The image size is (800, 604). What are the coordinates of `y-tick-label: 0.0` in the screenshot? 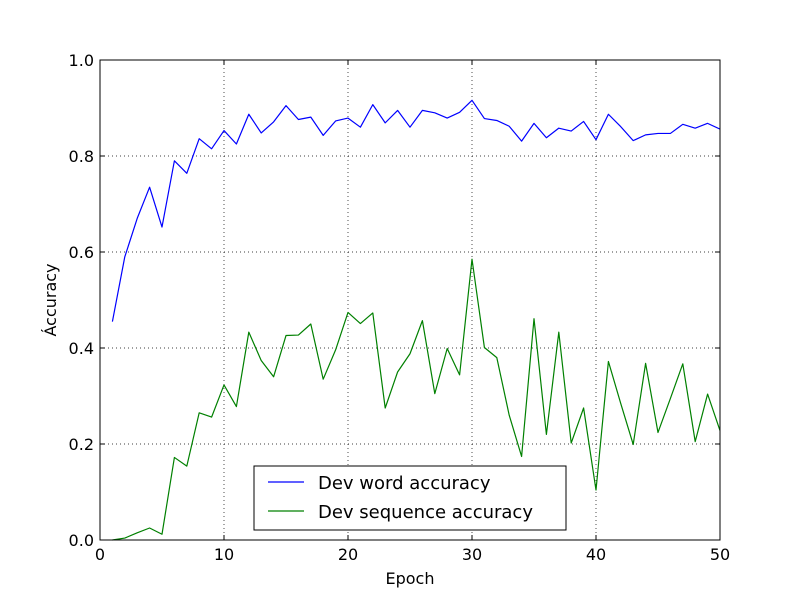 It's located at (81, 540).